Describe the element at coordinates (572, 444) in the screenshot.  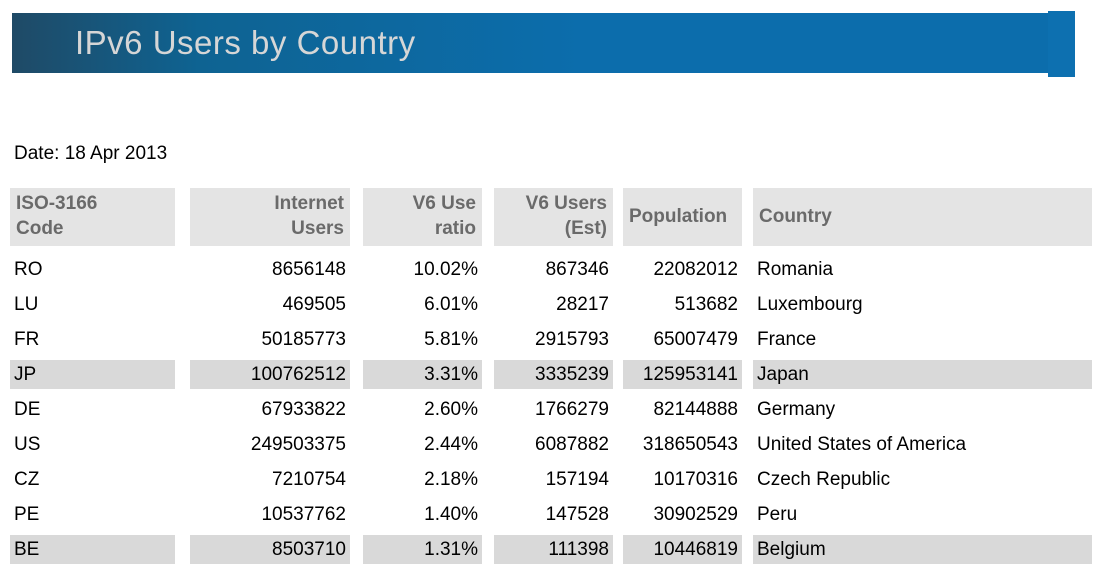
I see `cell-v6_users: 6087882` at that location.